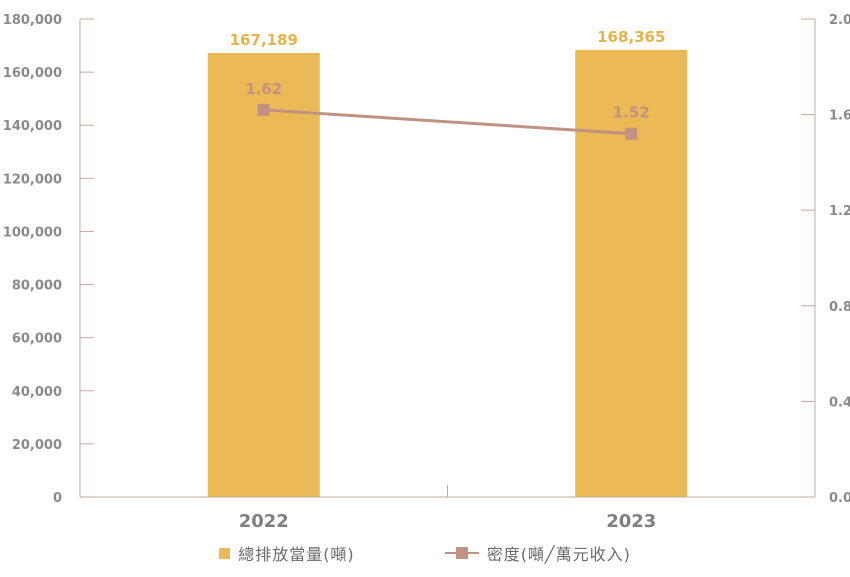  What do you see at coordinates (32, 232) in the screenshot?
I see `left-tick-label: 100,000` at bounding box center [32, 232].